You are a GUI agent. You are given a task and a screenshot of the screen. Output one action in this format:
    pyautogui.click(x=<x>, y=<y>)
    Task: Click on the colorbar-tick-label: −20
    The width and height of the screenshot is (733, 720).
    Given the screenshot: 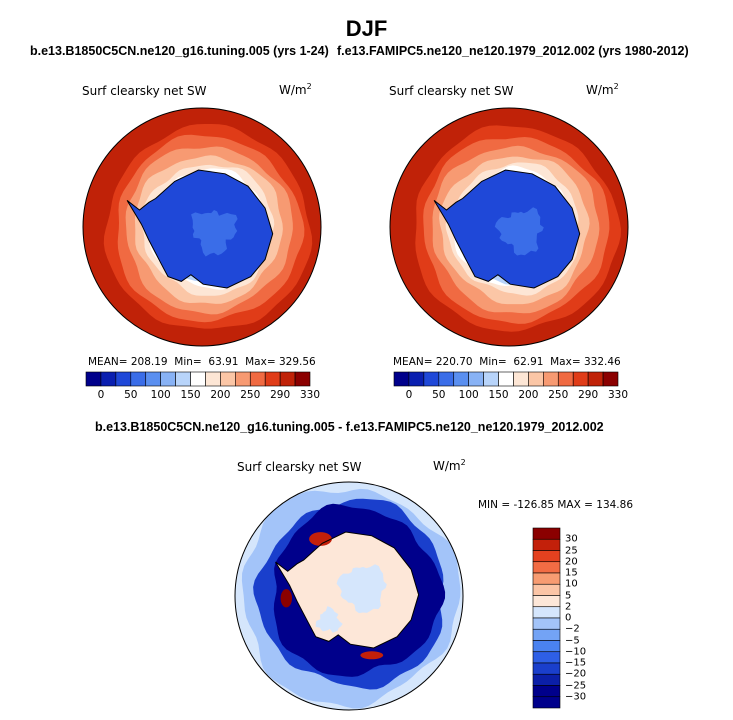 What is the action you would take?
    pyautogui.click(x=576, y=674)
    